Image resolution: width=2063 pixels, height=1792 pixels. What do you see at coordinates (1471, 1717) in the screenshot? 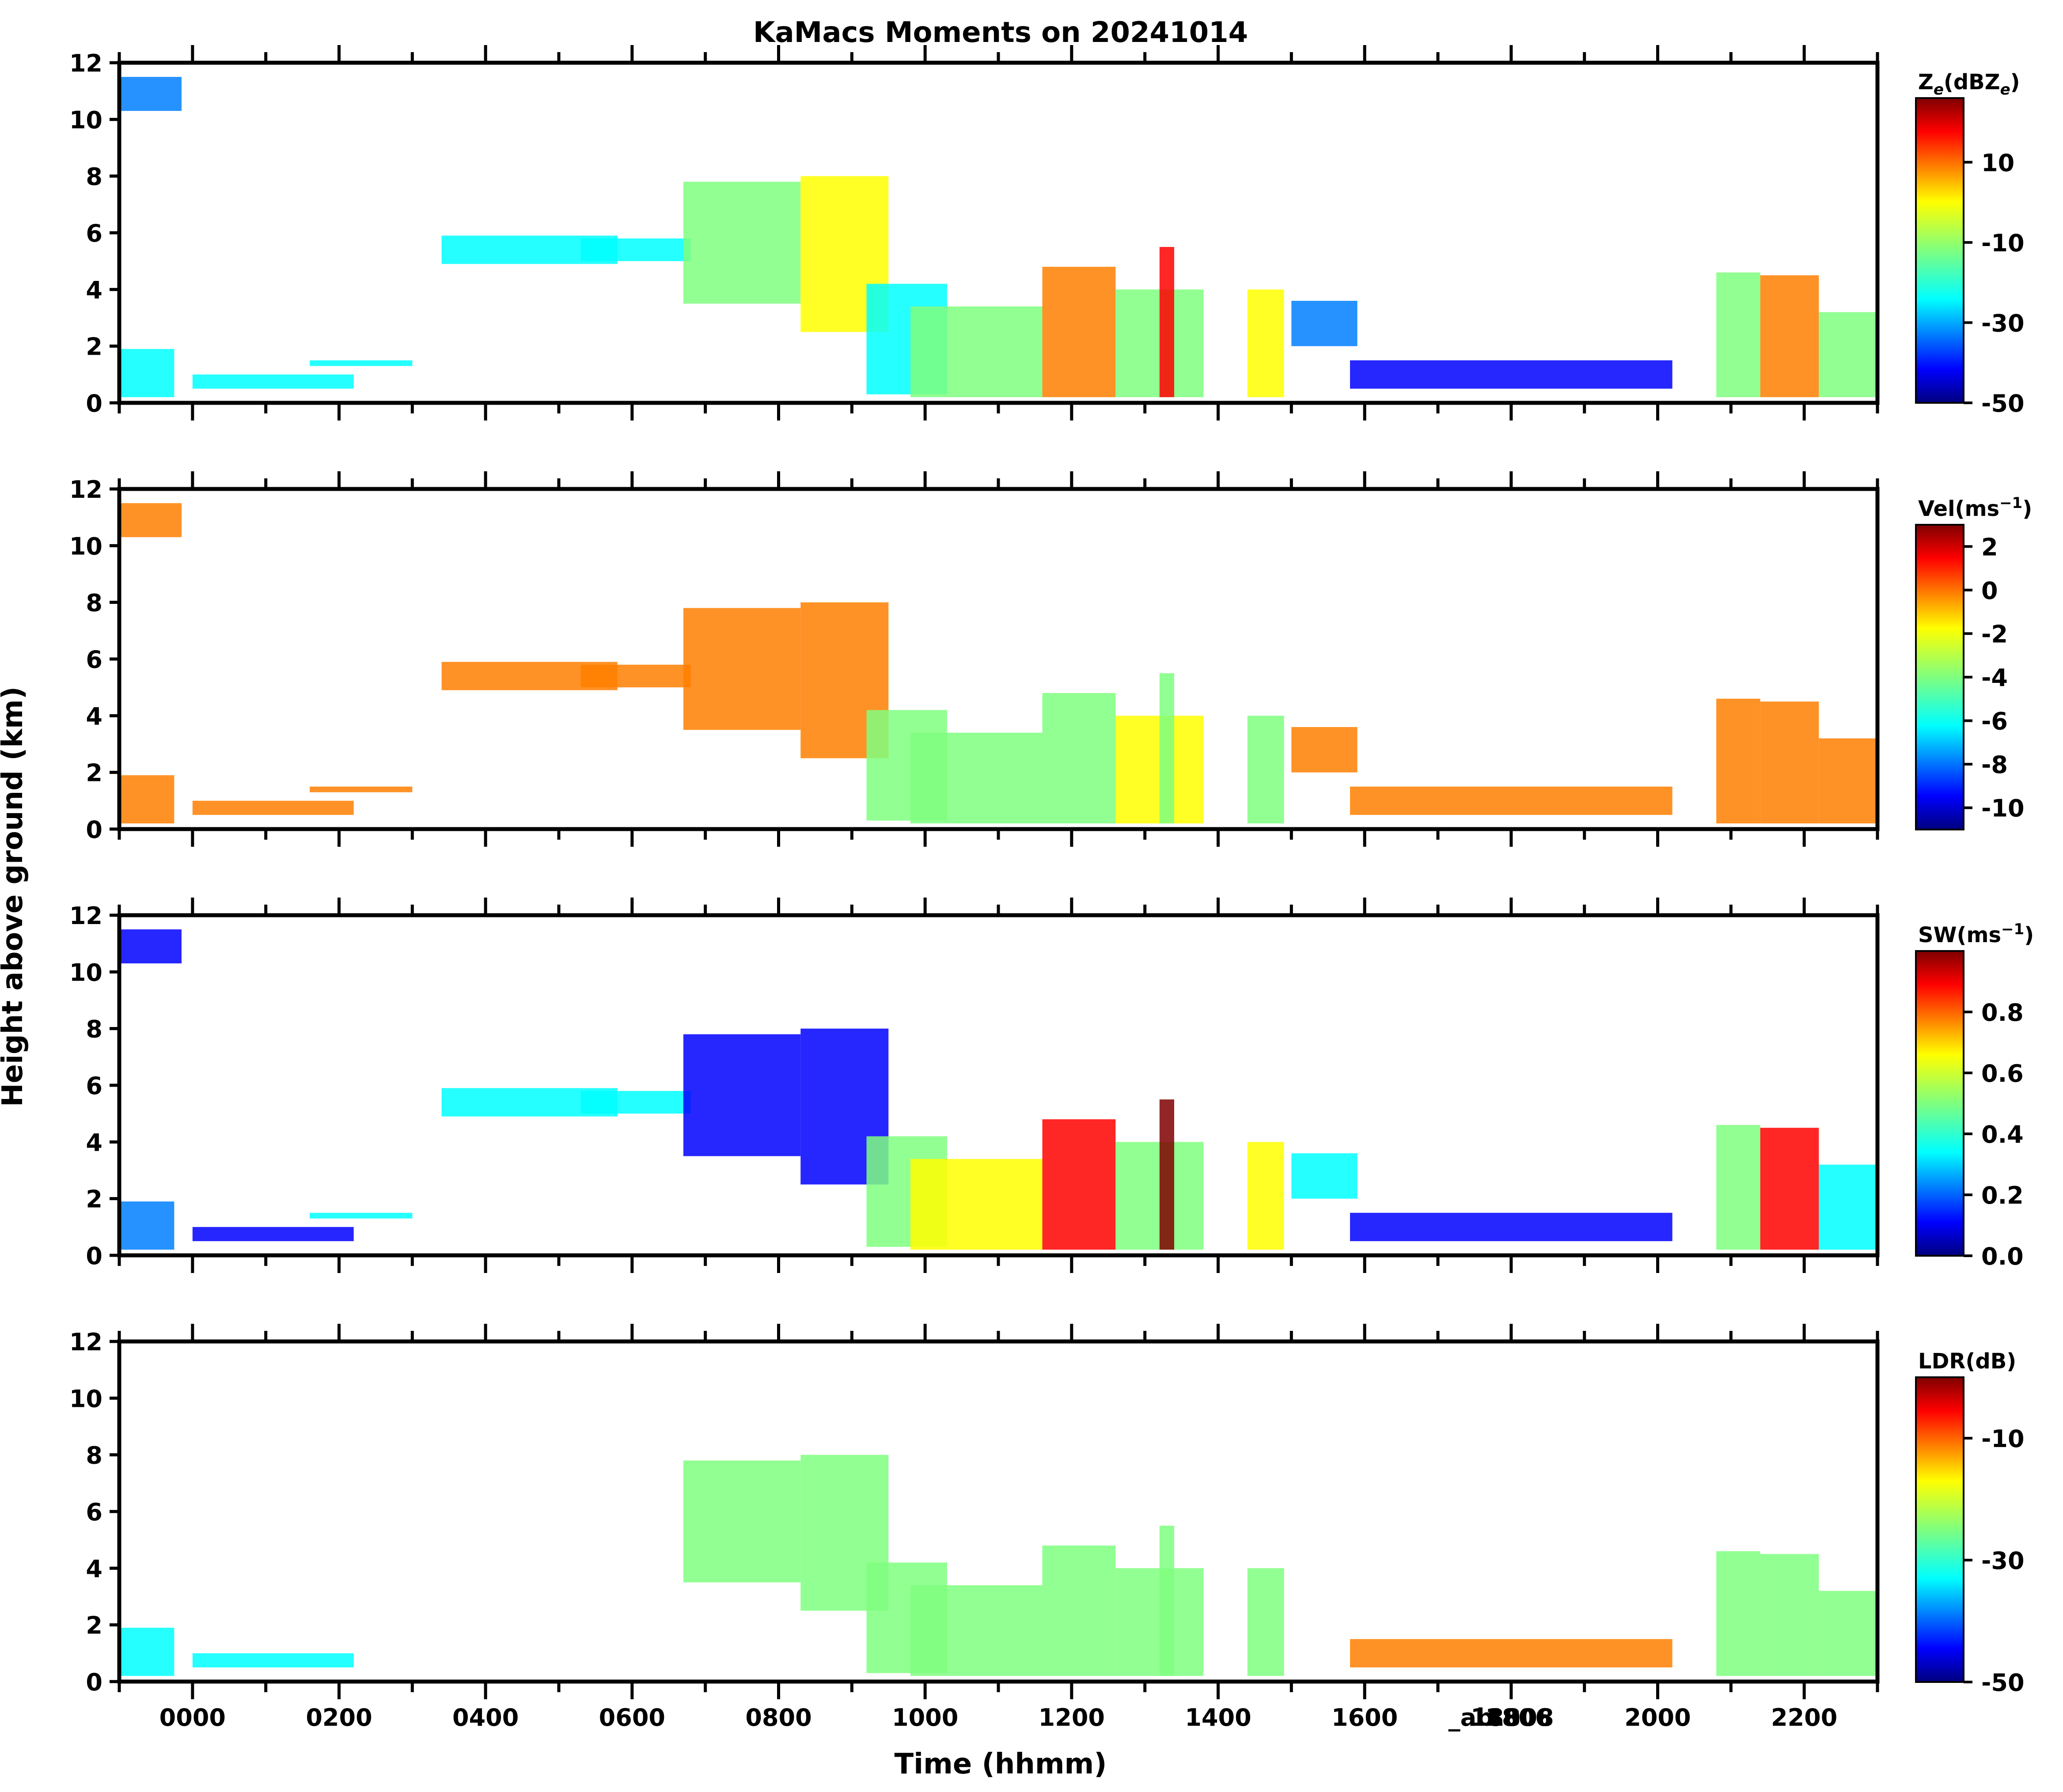
I see `x-tick-label-overlap: _ab` at bounding box center [1471, 1717].